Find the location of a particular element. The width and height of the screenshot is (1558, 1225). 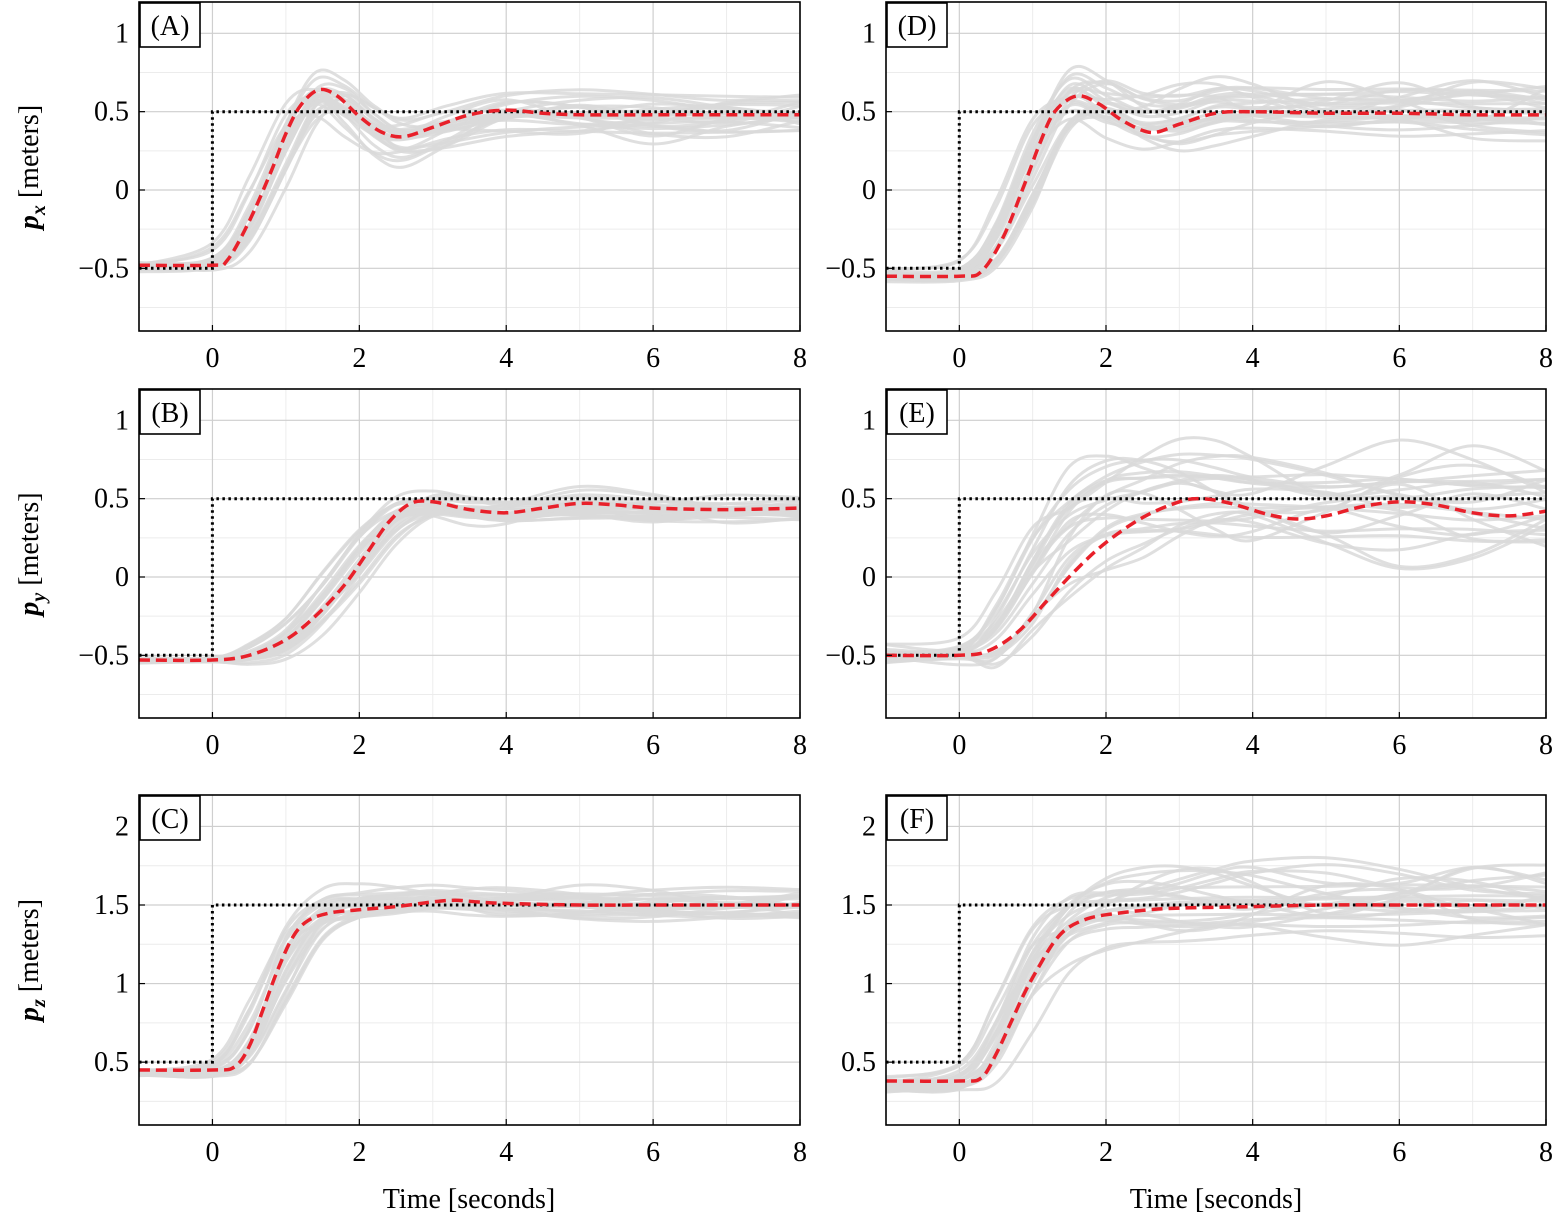

svg-text: px [meters] is located at coordinates (32, 168).